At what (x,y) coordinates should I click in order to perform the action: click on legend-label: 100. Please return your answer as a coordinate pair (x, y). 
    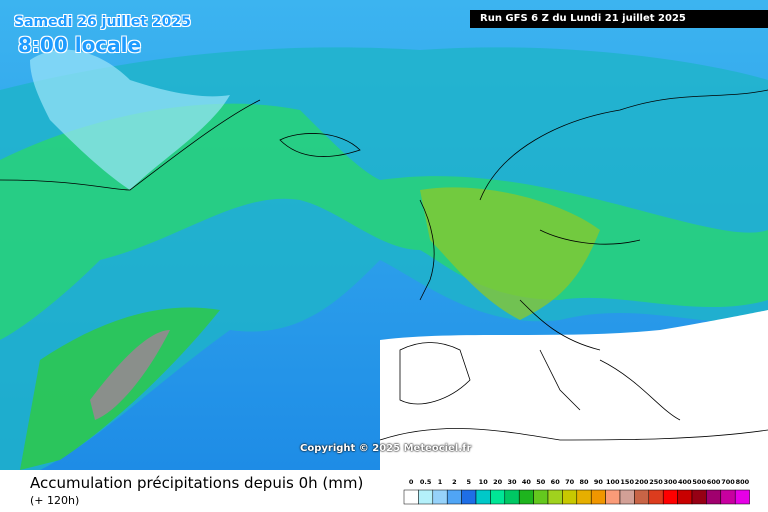
    Looking at the image, I should click on (613, 482).